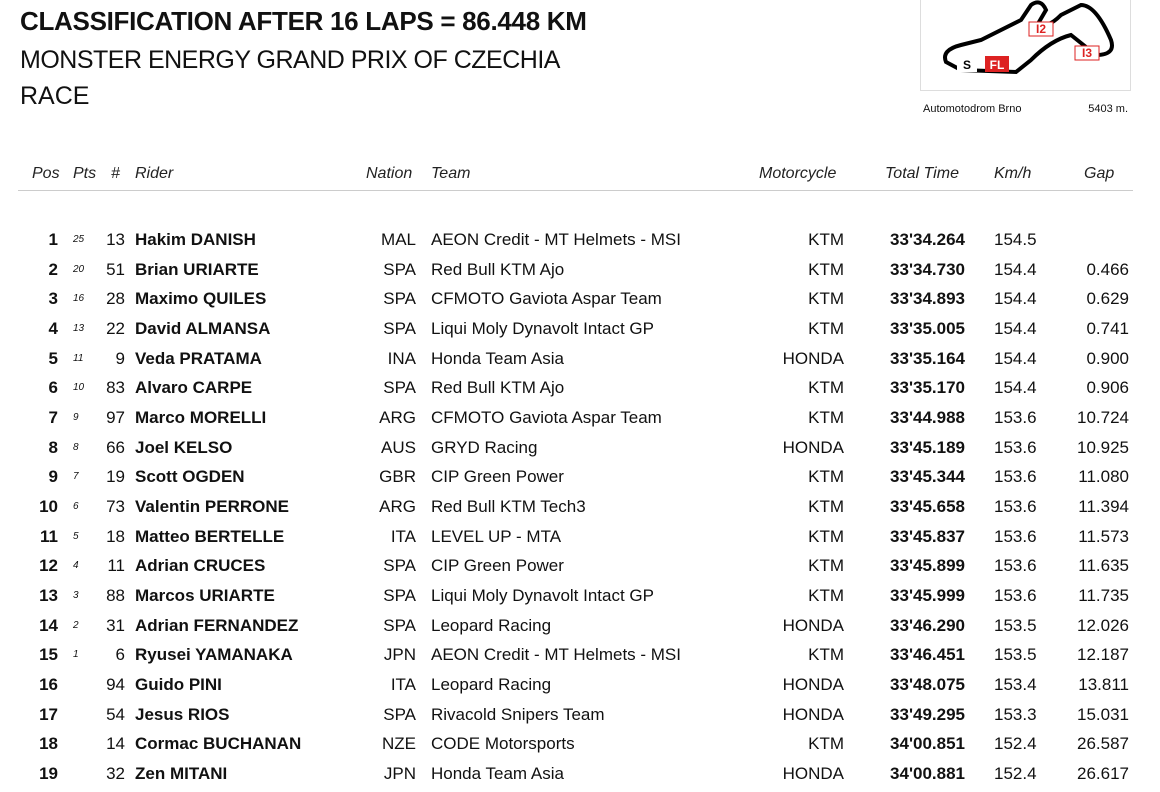 This screenshot has width=1160, height=792. What do you see at coordinates (76, 625) in the screenshot?
I see `points: 2` at bounding box center [76, 625].